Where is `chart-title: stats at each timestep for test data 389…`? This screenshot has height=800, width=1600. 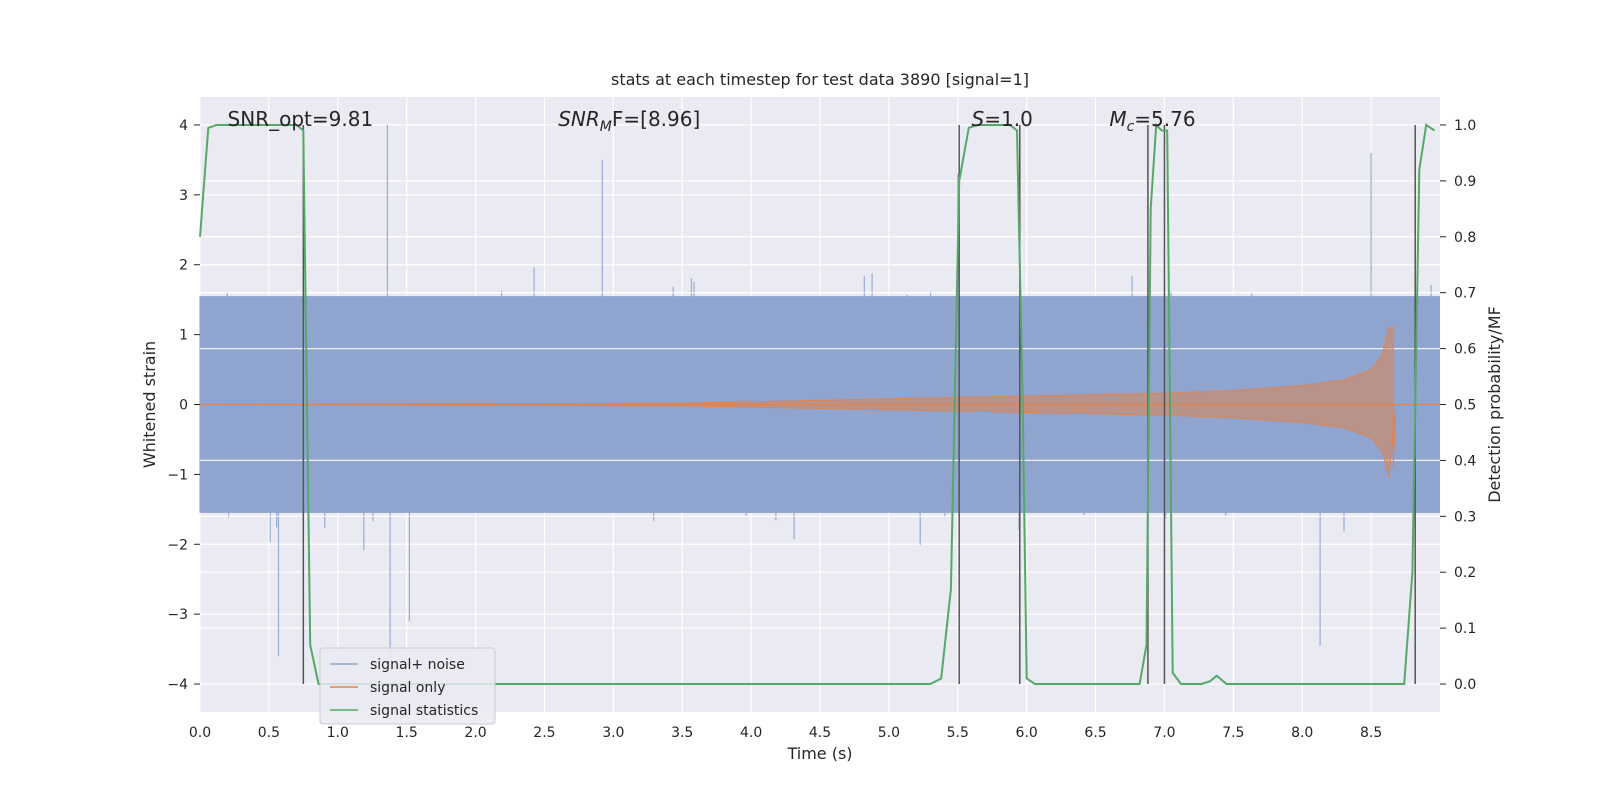 chart-title: stats at each timestep for test data 389… is located at coordinates (820, 79).